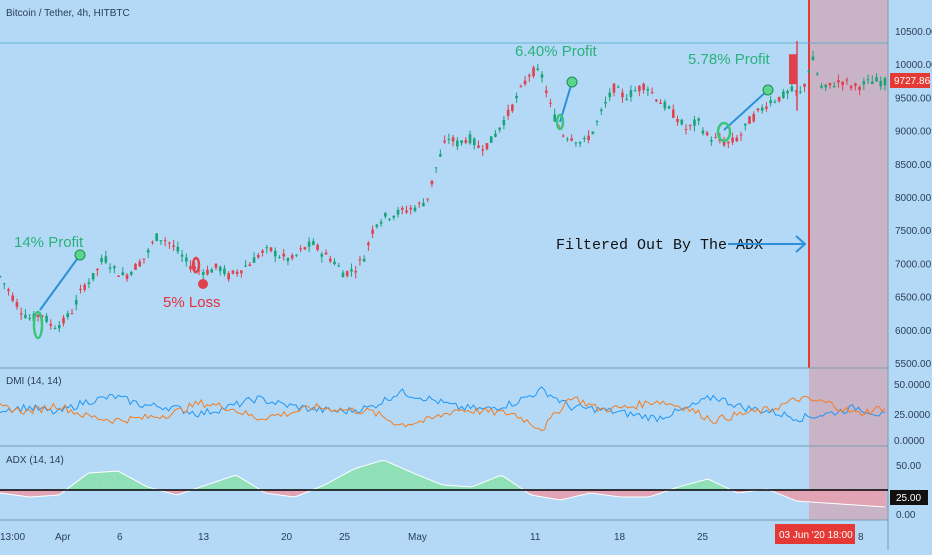 Image resolution: width=932 pixels, height=555 pixels. I want to click on time-highlight-label: 03 Jun '20 18:00, so click(816, 535).